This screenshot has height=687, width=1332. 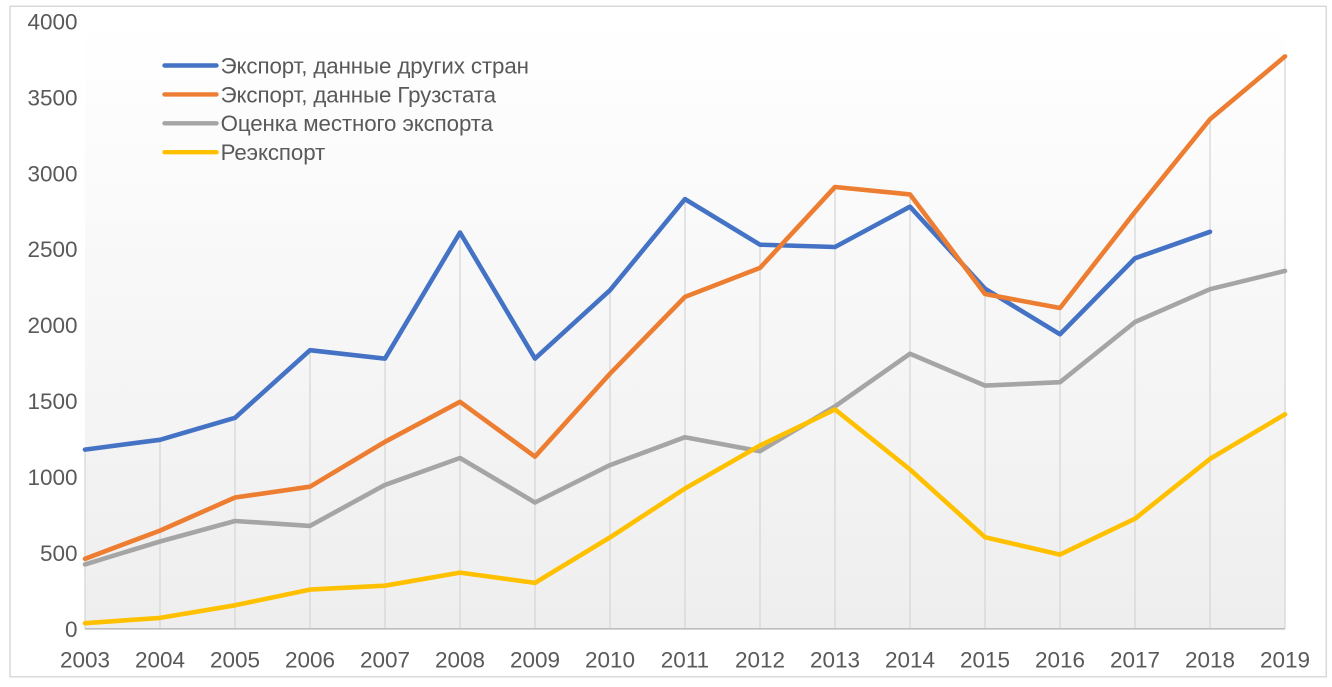 What do you see at coordinates (910, 660) in the screenshot?
I see `svg-text: 2014` at bounding box center [910, 660].